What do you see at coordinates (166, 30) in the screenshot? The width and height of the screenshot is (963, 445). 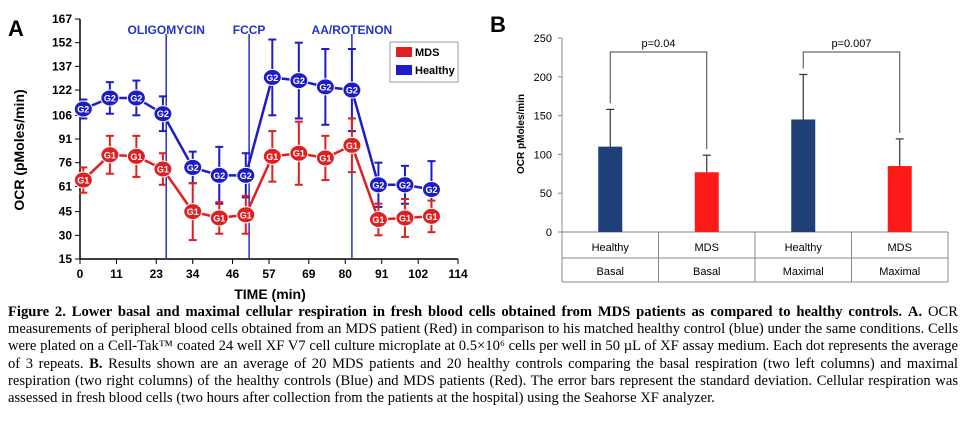 I see `injection-label: OLIGOMYCIN` at bounding box center [166, 30].